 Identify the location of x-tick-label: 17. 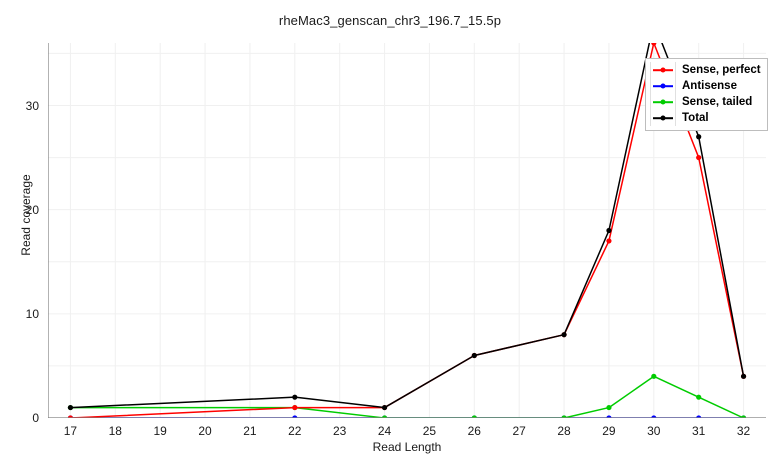
(70, 431).